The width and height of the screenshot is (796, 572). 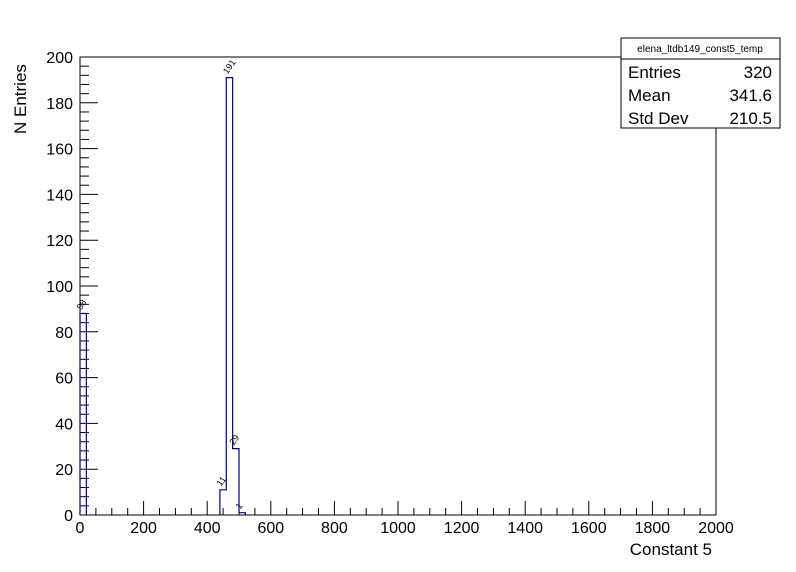 What do you see at coordinates (758, 72) in the screenshot?
I see `stats-entries-value: 320` at bounding box center [758, 72].